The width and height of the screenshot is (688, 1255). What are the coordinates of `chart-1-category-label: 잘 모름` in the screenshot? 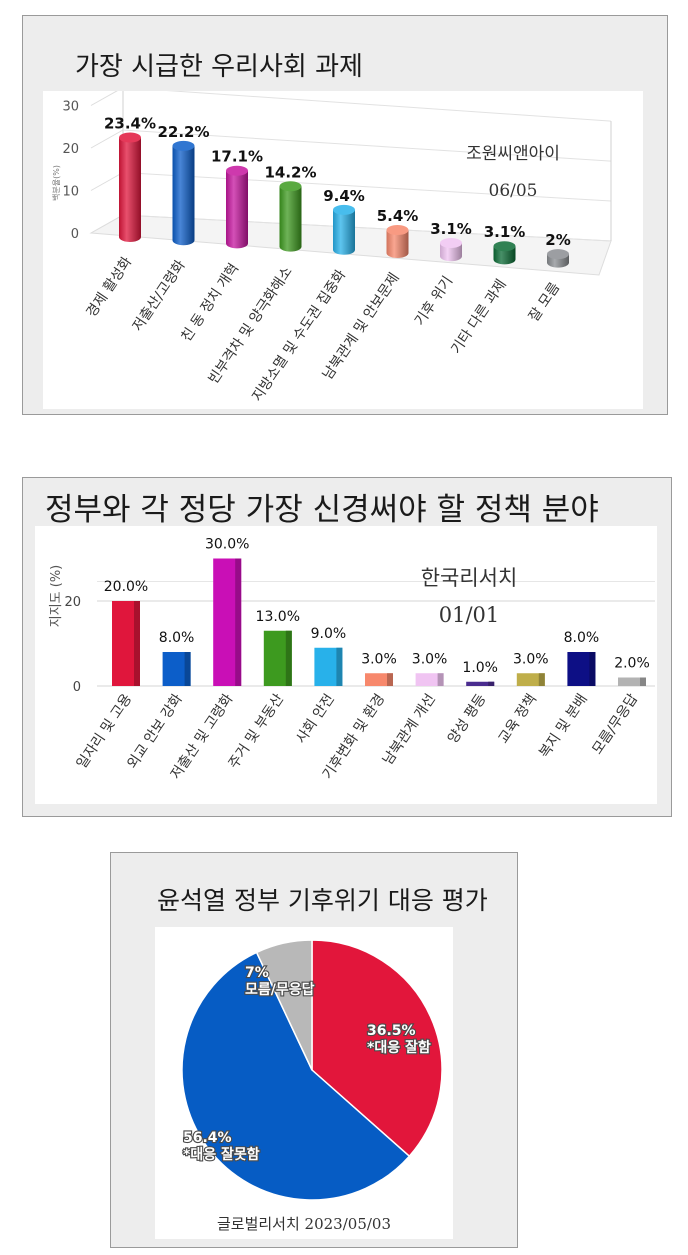 It's located at (544, 302).